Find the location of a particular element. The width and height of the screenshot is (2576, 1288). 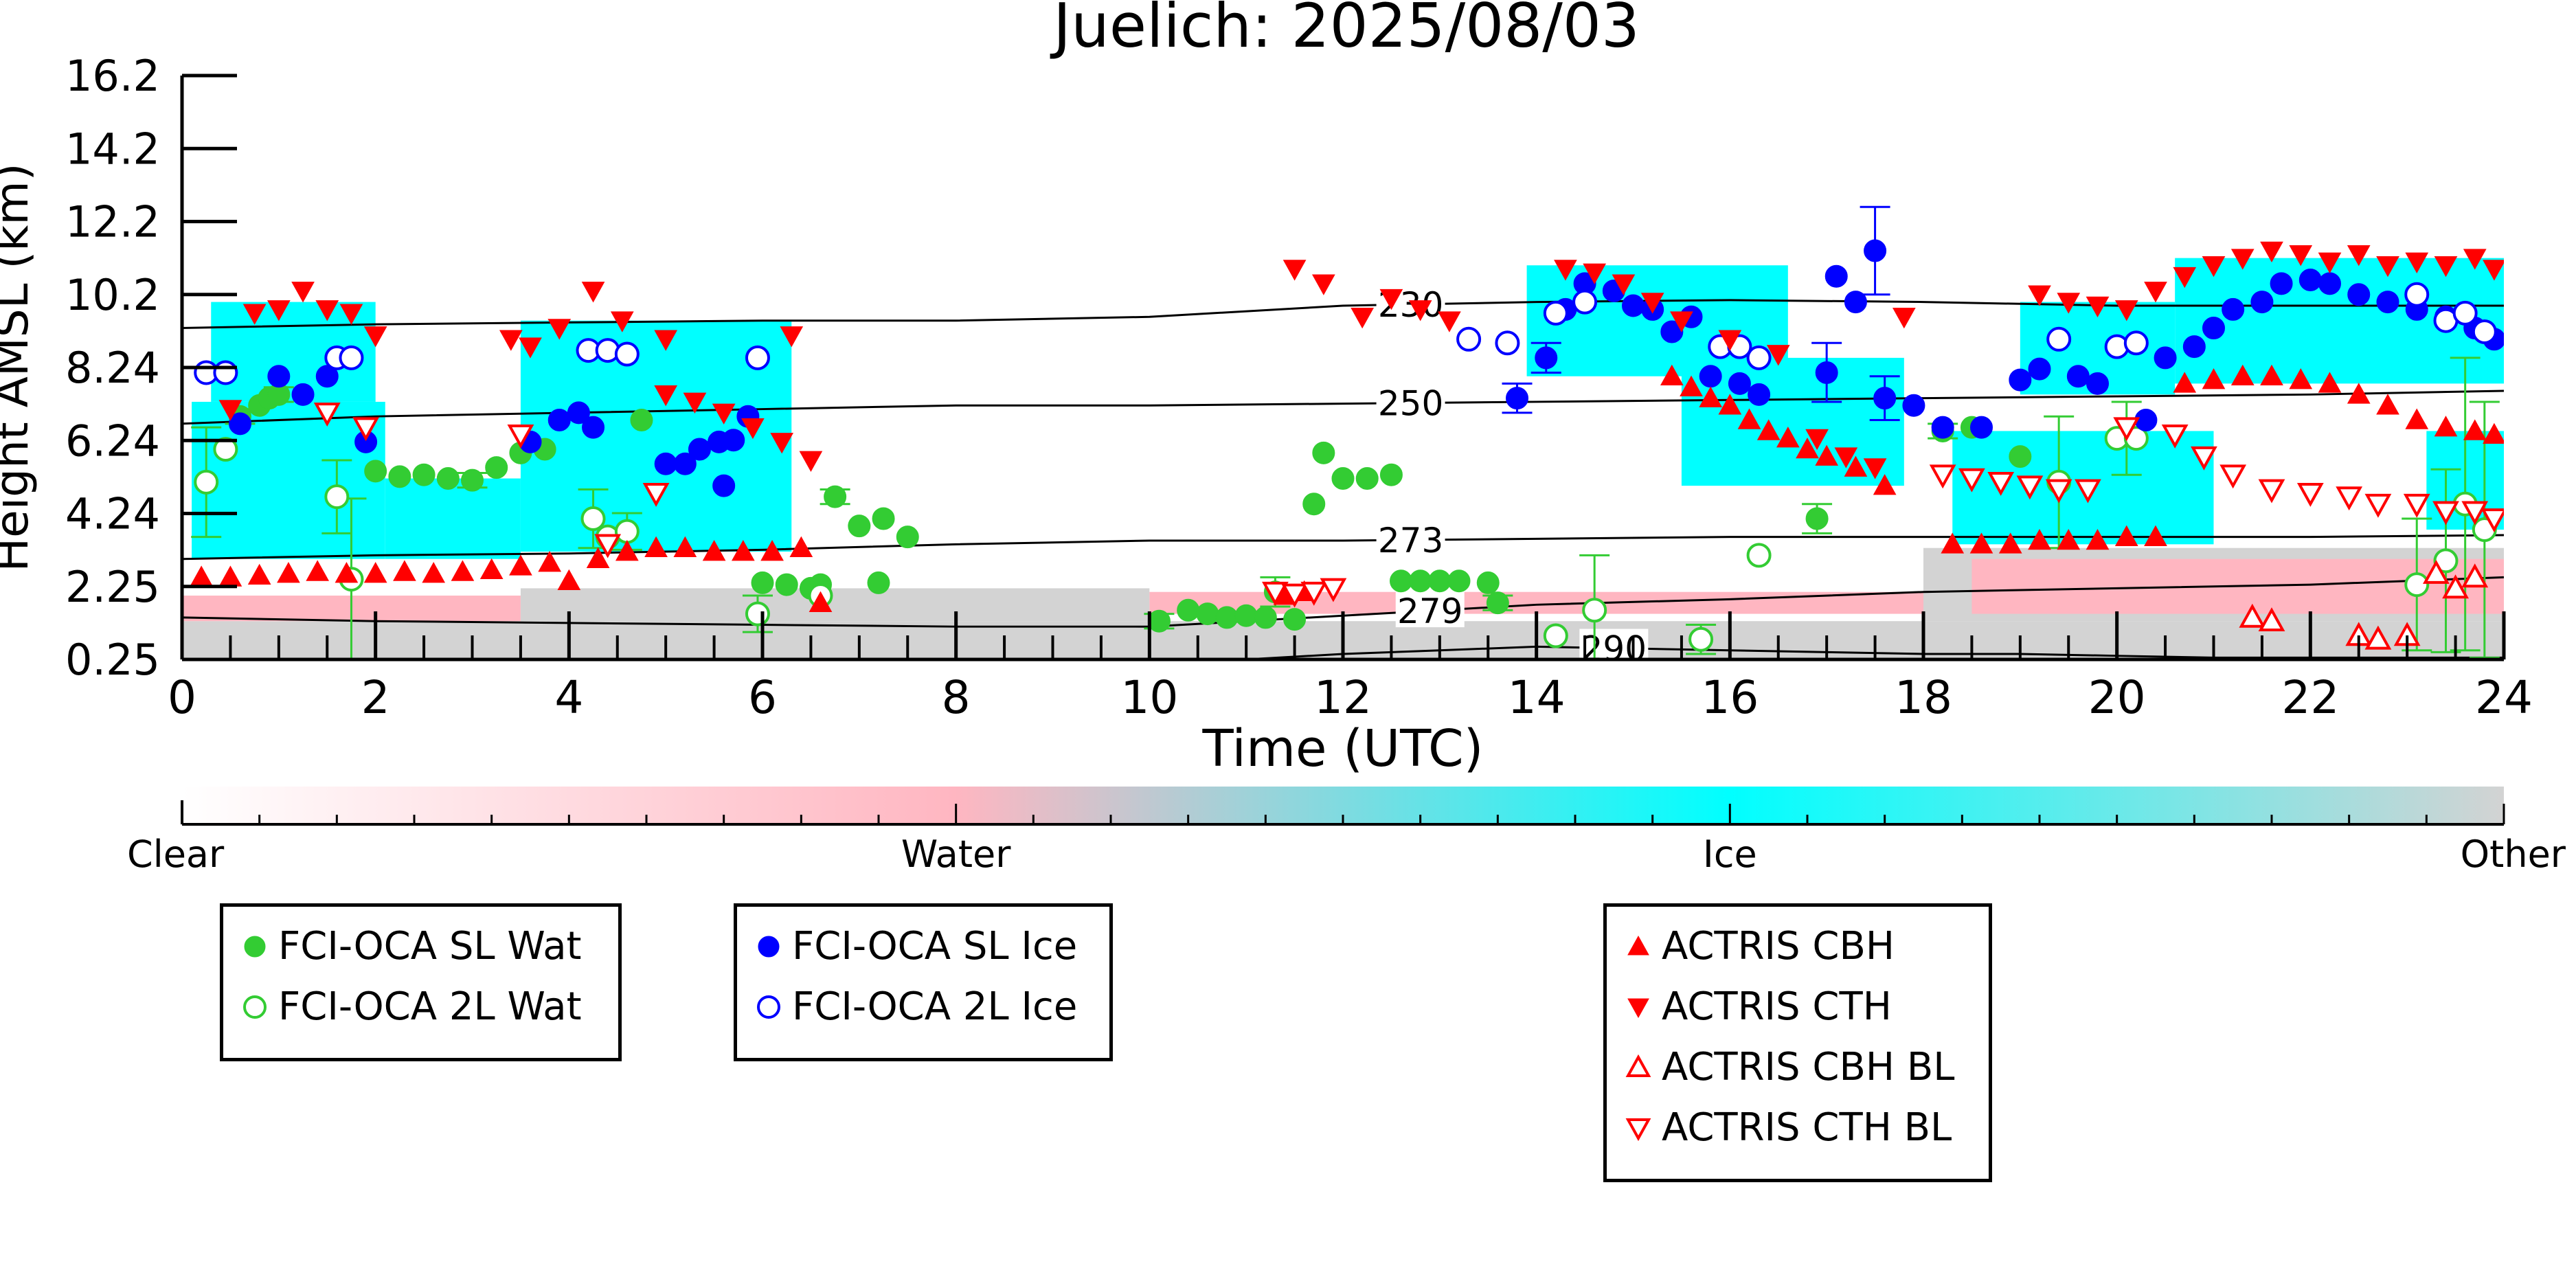

y-tick-label: 10.2 is located at coordinates (112, 295).